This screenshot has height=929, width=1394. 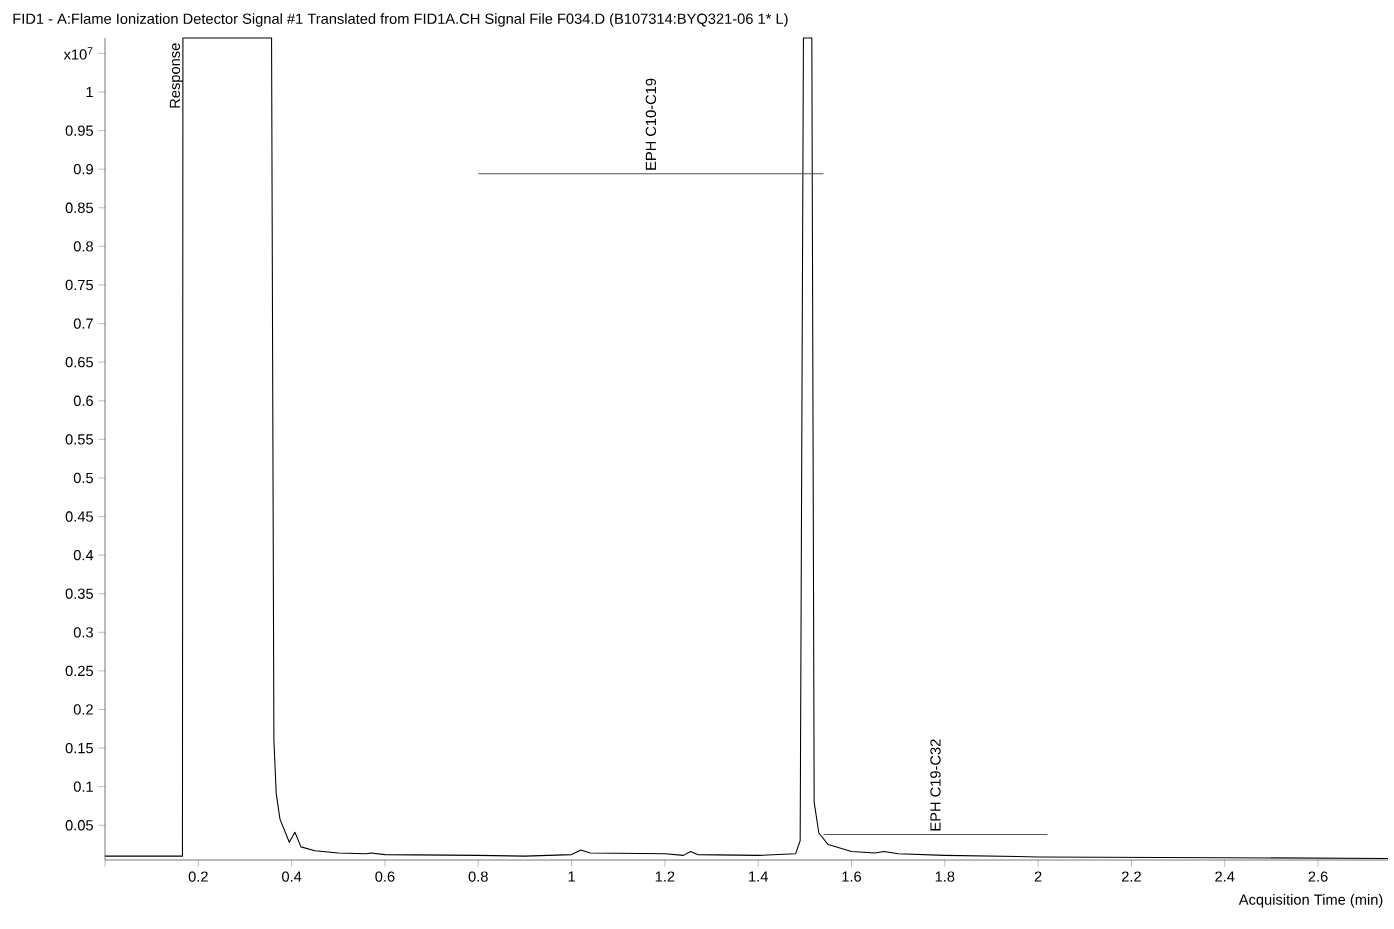 What do you see at coordinates (79, 748) in the screenshot?
I see `y-tick-label: 0.15` at bounding box center [79, 748].